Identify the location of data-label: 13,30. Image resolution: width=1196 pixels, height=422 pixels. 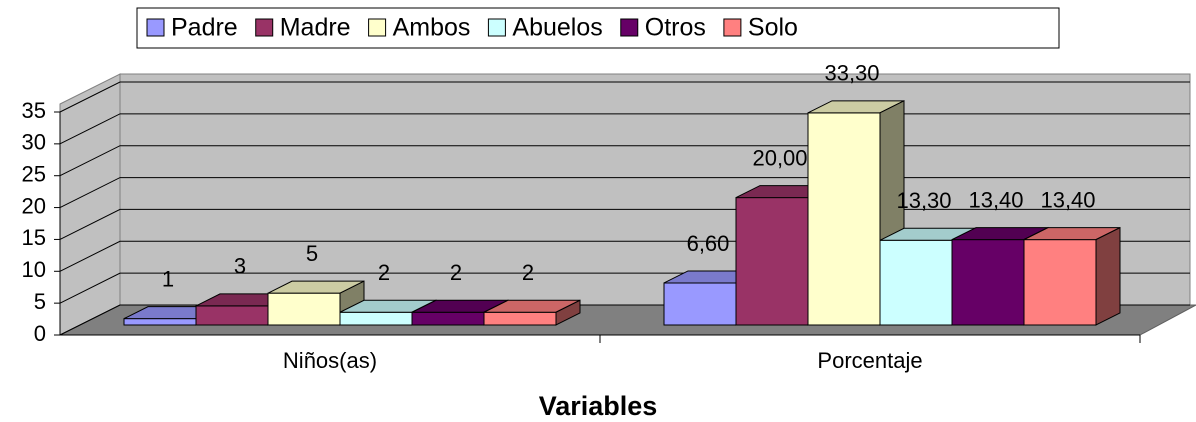
(923, 200).